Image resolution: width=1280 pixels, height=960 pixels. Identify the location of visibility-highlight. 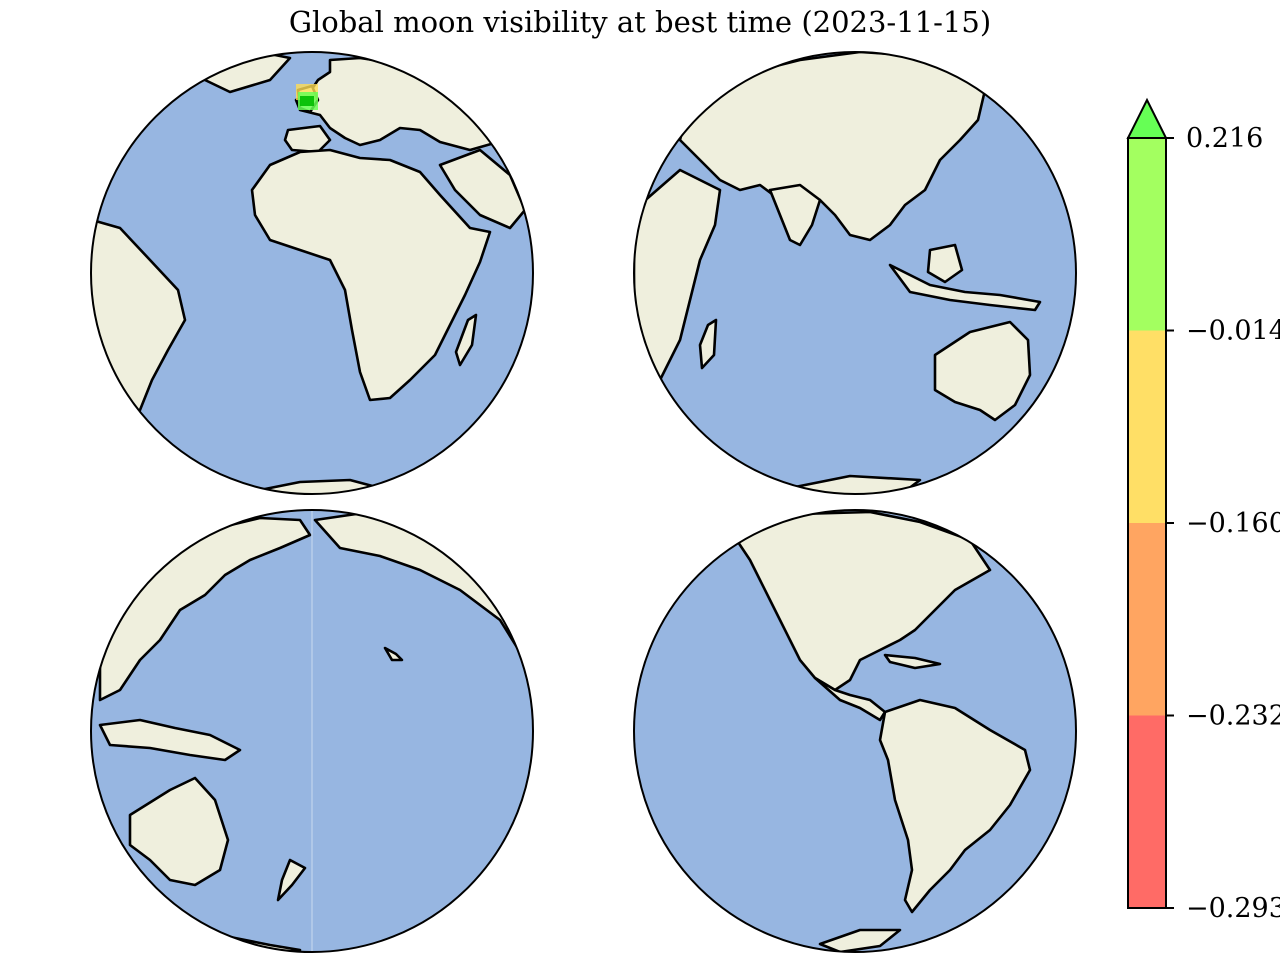
(307, 97).